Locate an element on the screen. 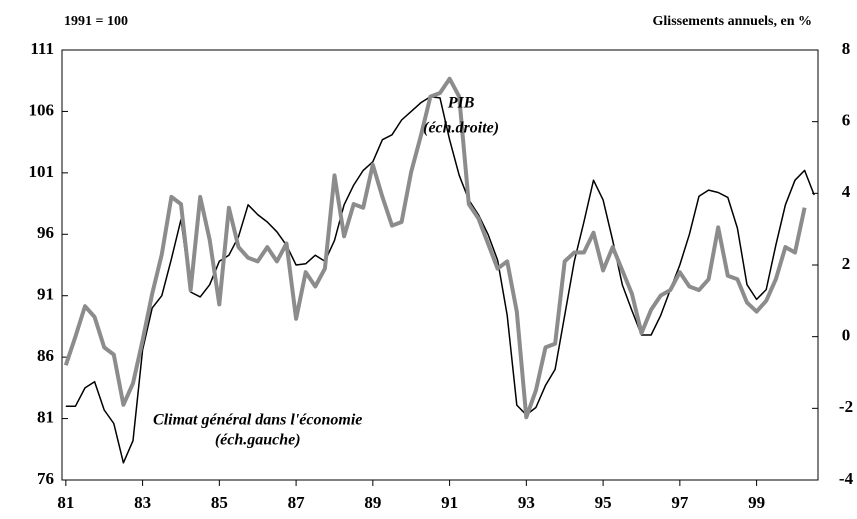  annotation: Climat général dans l'économie is located at coordinates (257, 420).